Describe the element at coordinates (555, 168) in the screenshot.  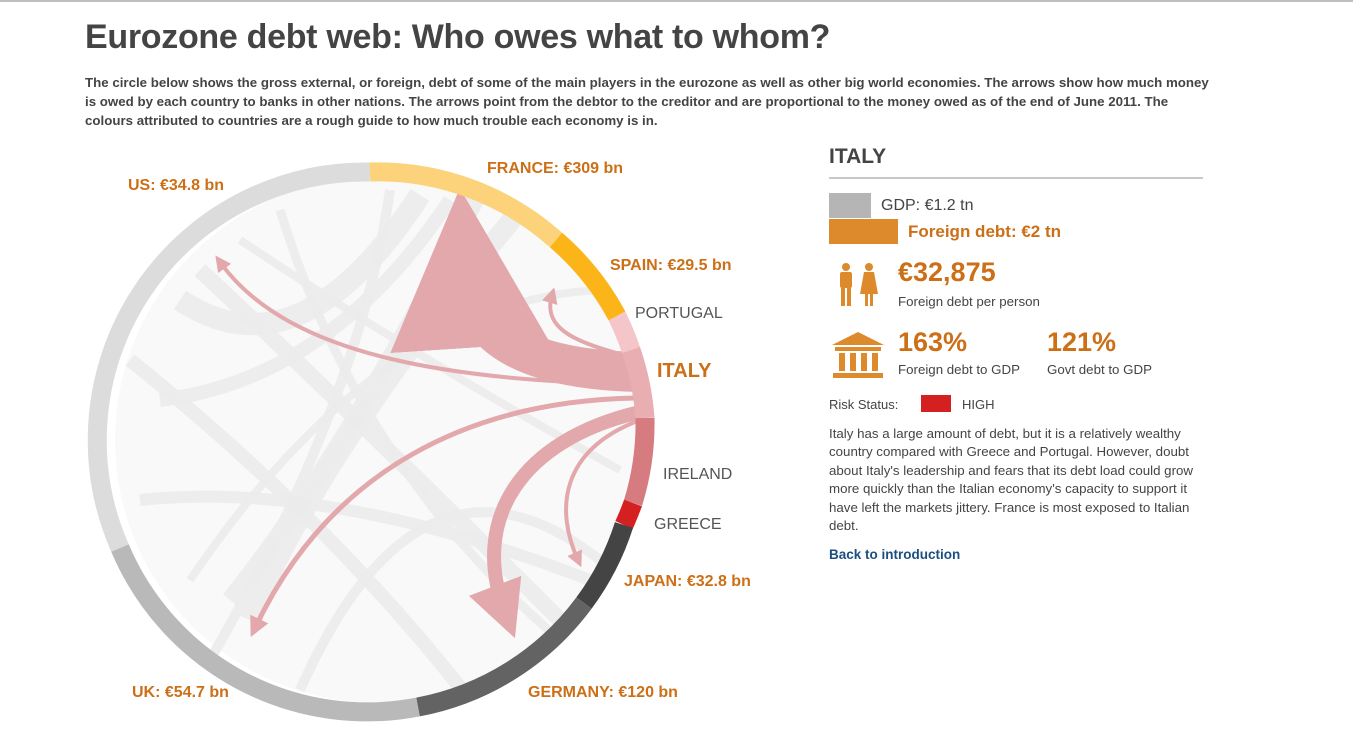
I see `label-france: FRANCE: €309 bn` at that location.